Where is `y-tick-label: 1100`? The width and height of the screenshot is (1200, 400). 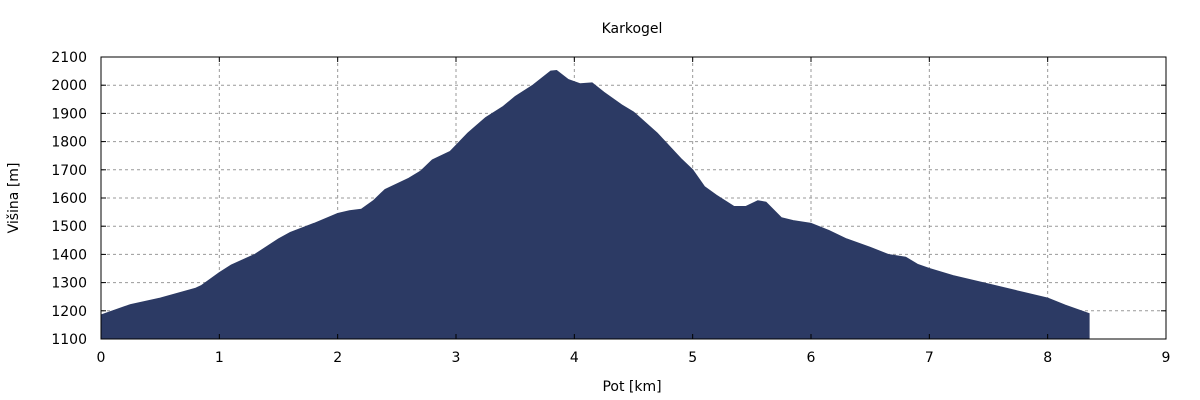
y-tick-label: 1100 is located at coordinates (69, 340).